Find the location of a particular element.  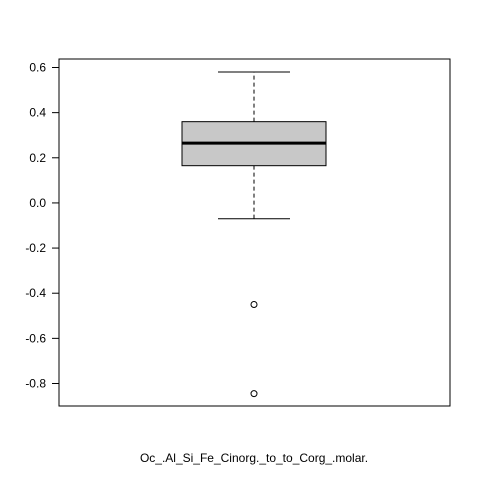

y-tick-label: 0.6 is located at coordinates (37, 68).